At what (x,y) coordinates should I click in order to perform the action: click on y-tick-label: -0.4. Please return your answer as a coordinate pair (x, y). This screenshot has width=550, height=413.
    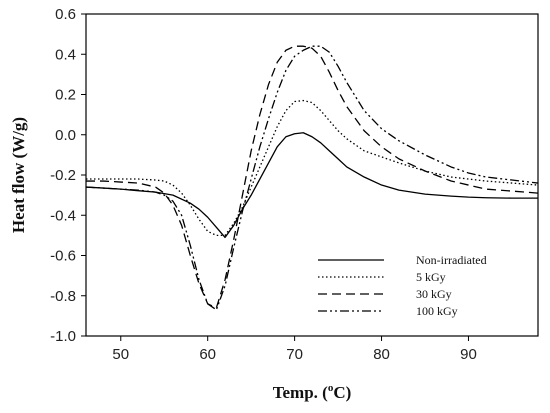
    Looking at the image, I should click on (63, 215).